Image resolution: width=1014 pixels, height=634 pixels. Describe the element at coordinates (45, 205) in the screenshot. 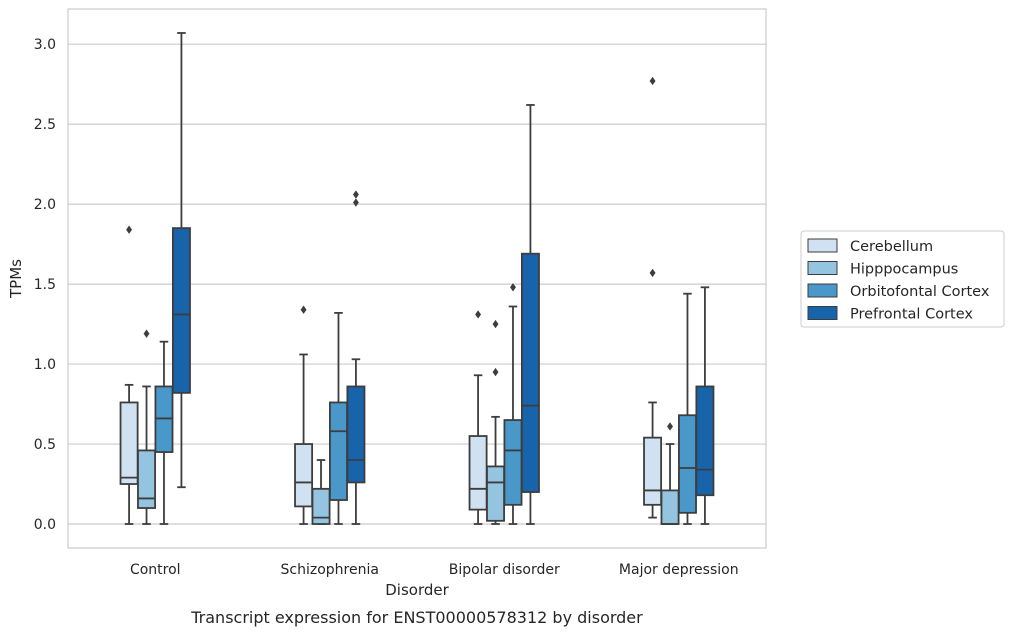

I see `y-tick-label: 2.0` at that location.